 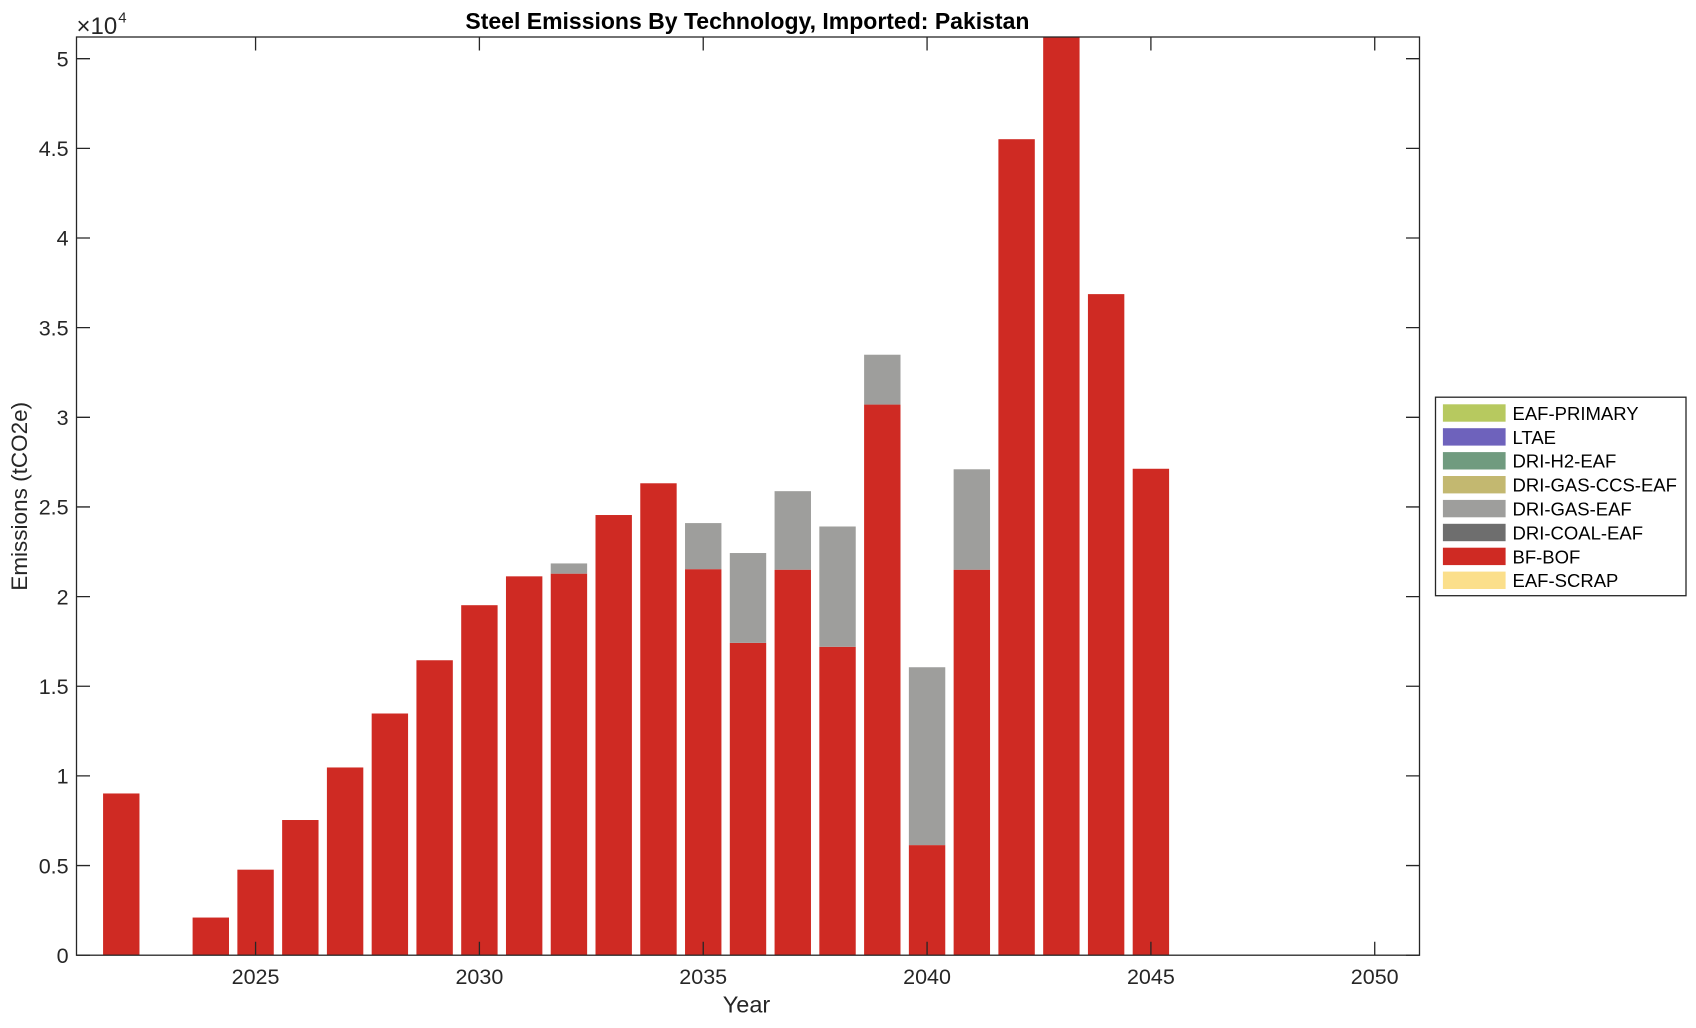 I want to click on svg-text: EAF-SCRAP, so click(x=1566, y=580).